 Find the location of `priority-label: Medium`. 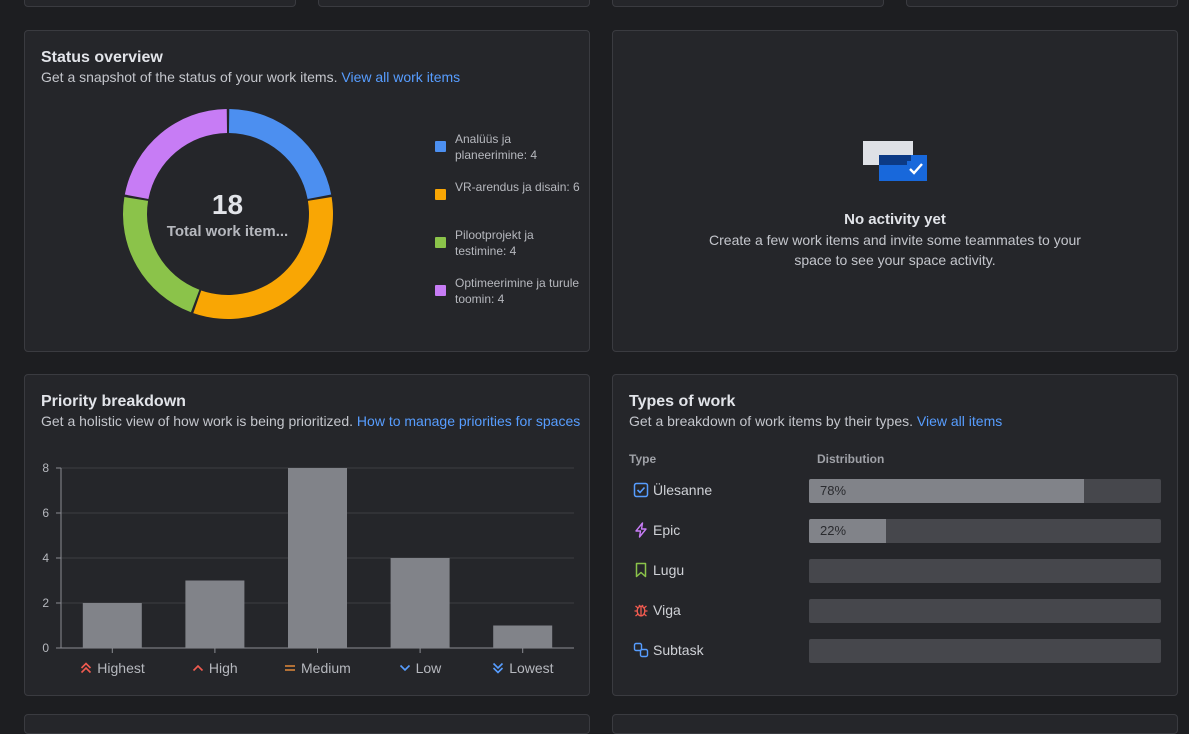

priority-label: Medium is located at coordinates (326, 668).